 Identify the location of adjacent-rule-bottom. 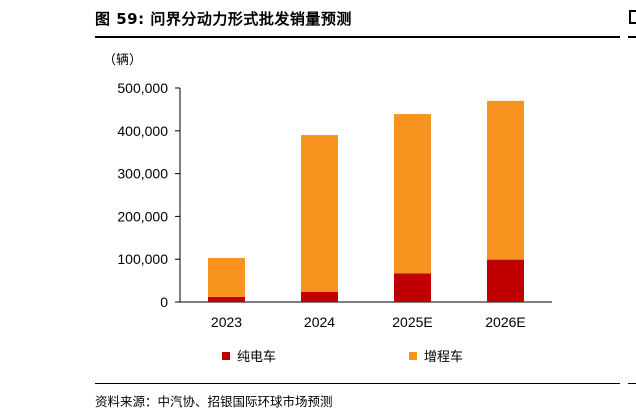
(632, 383).